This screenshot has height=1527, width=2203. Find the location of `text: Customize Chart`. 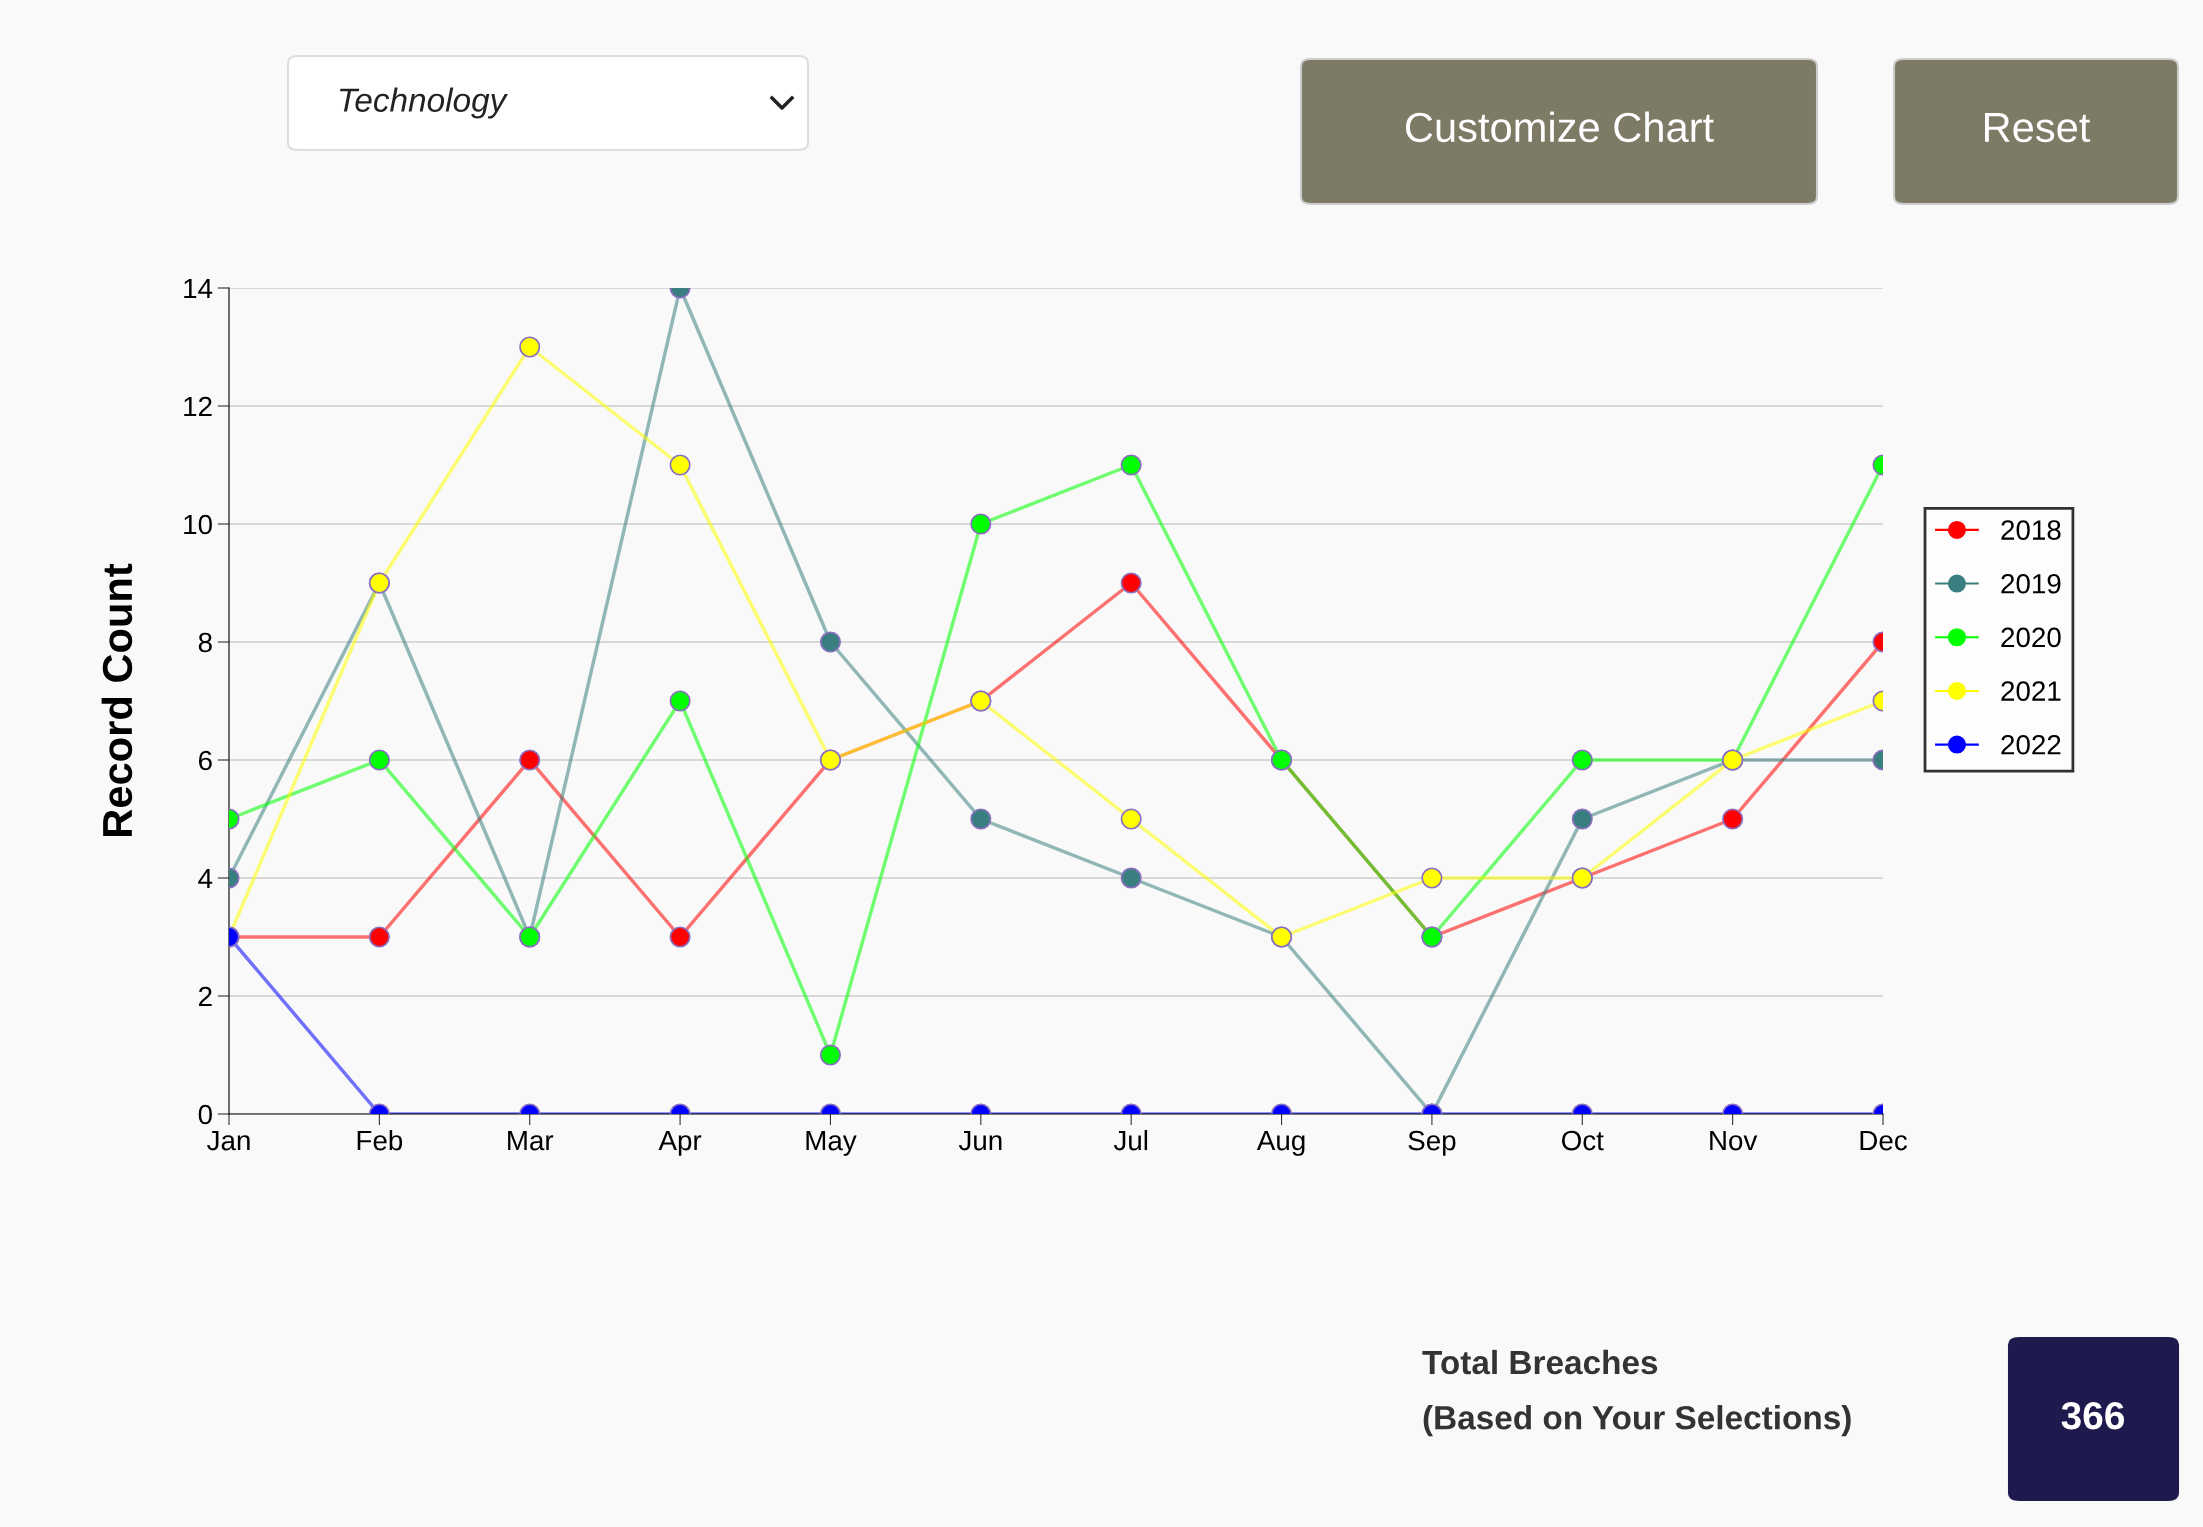

text: Customize Chart is located at coordinates (1559, 127).